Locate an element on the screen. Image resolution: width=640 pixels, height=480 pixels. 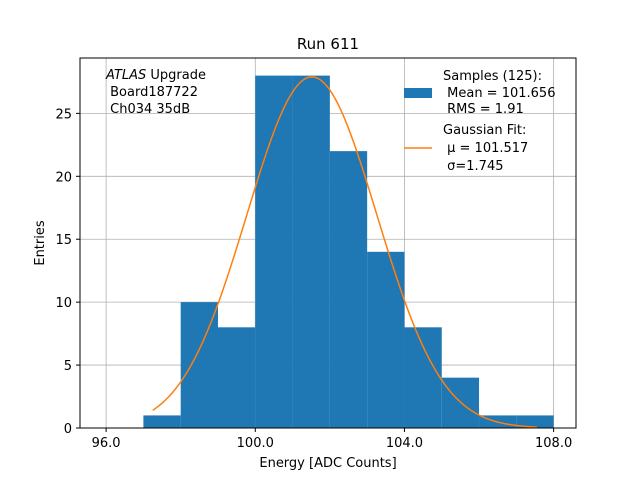
annotation-upgrade: Upgrade is located at coordinates (176, 75).